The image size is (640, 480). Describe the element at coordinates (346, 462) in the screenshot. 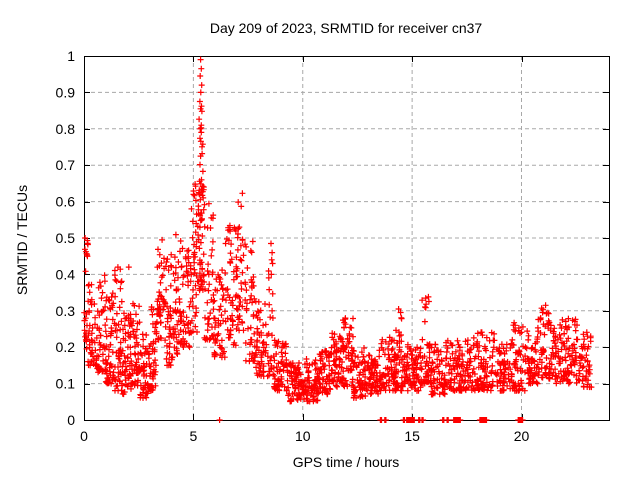

I see `x-axis-title: GPS time / hours` at that location.